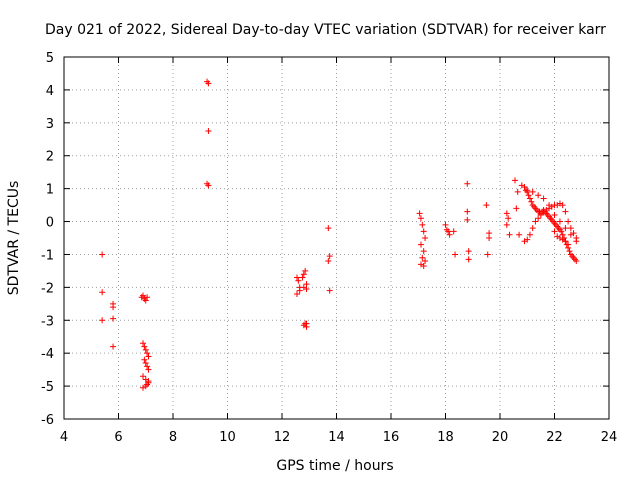  Describe the element at coordinates (173, 437) in the screenshot. I see `x-tick-label: 8` at that location.